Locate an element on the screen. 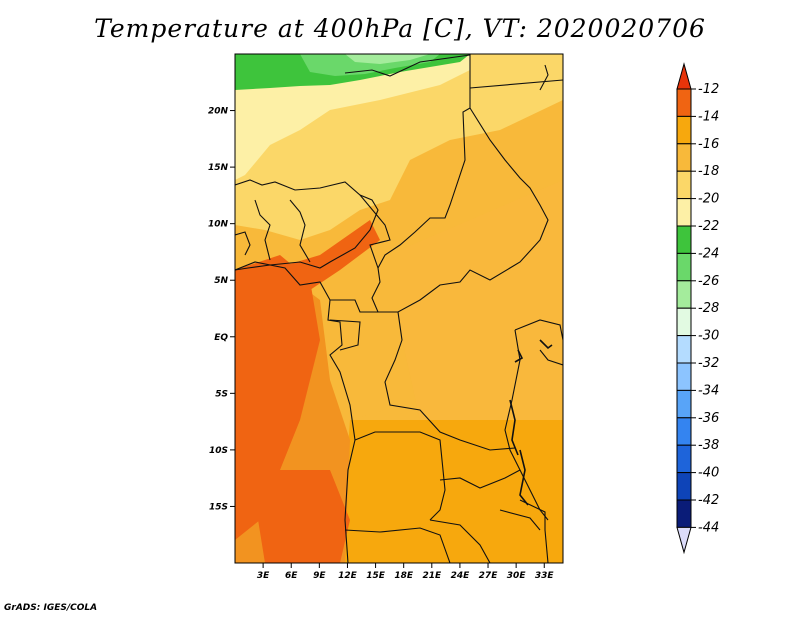  lat-tick-label: EQ is located at coordinates (221, 338).